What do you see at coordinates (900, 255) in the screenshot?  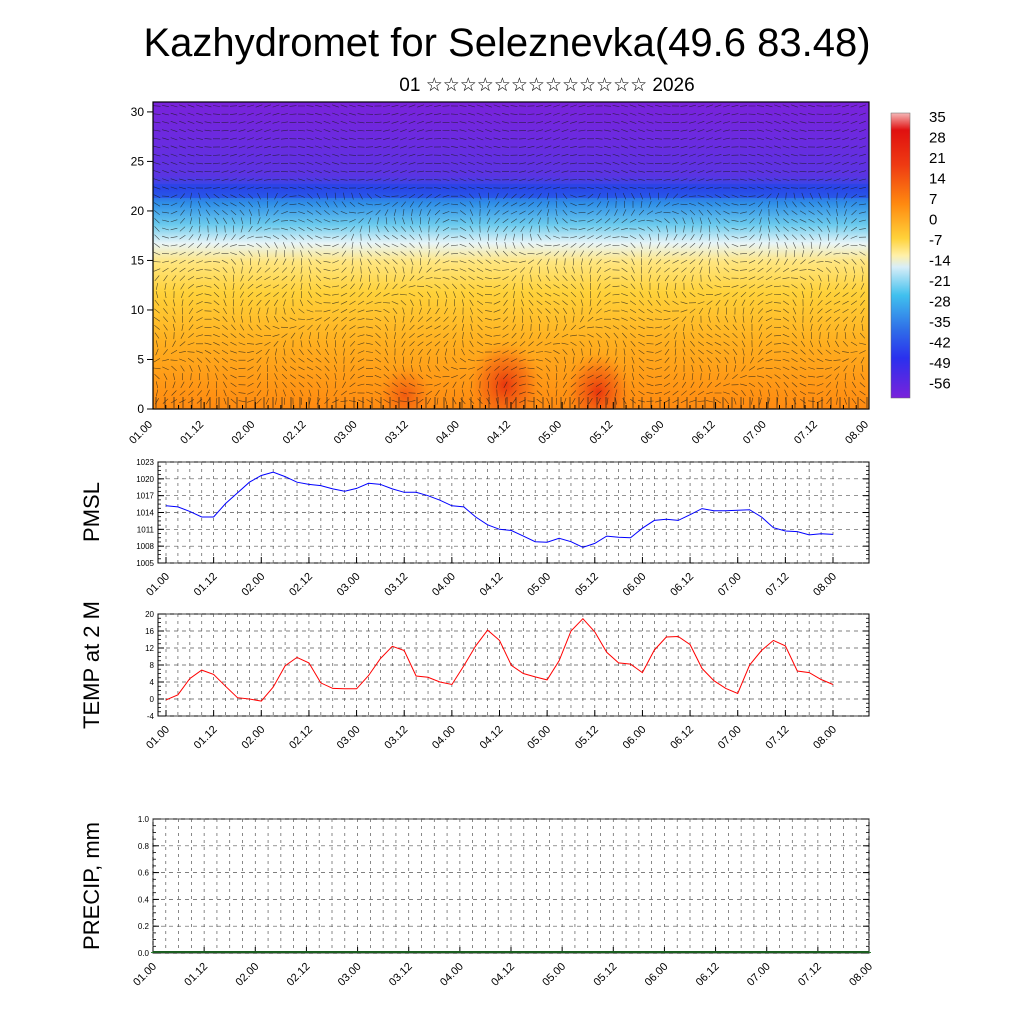 I see `colorbar-ramp` at bounding box center [900, 255].